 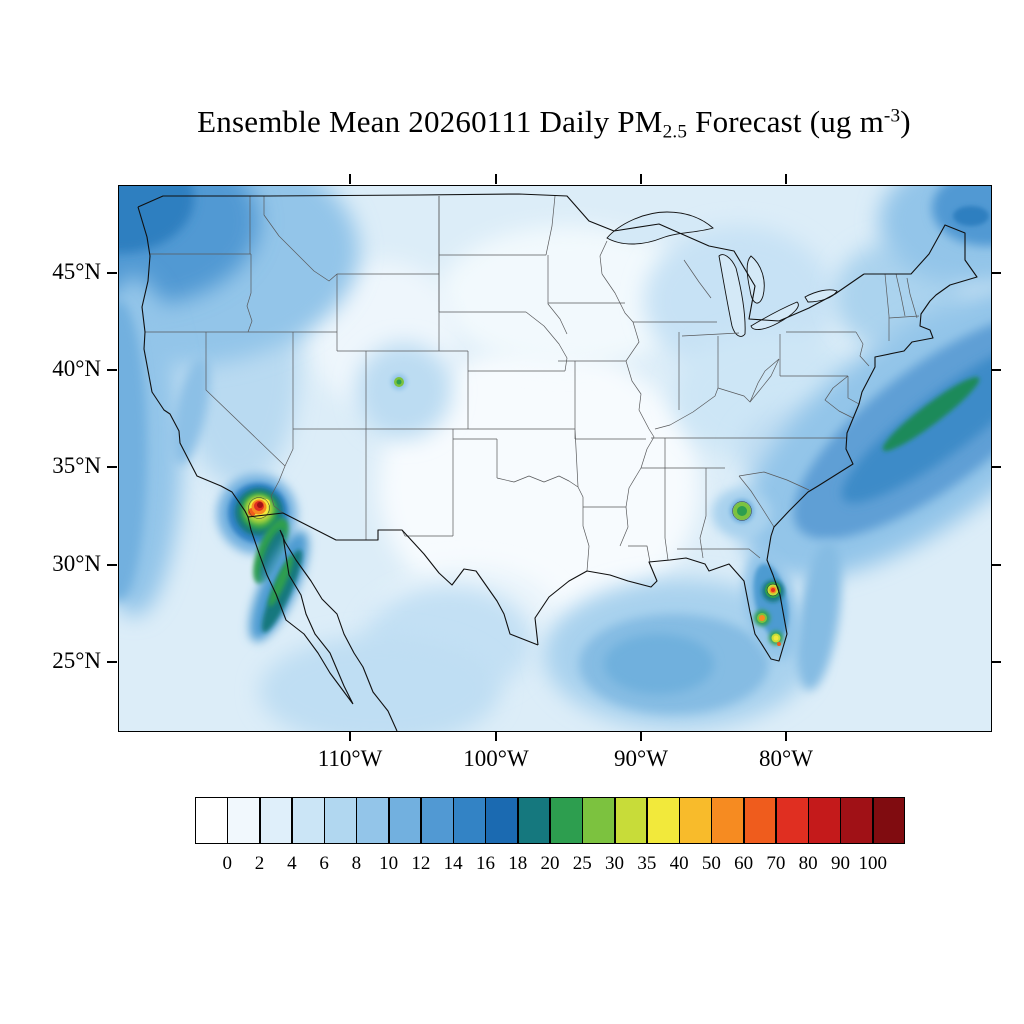 I want to click on title-prefix: Ensemble Mean 20260111 Daily PM, so click(x=430, y=121).